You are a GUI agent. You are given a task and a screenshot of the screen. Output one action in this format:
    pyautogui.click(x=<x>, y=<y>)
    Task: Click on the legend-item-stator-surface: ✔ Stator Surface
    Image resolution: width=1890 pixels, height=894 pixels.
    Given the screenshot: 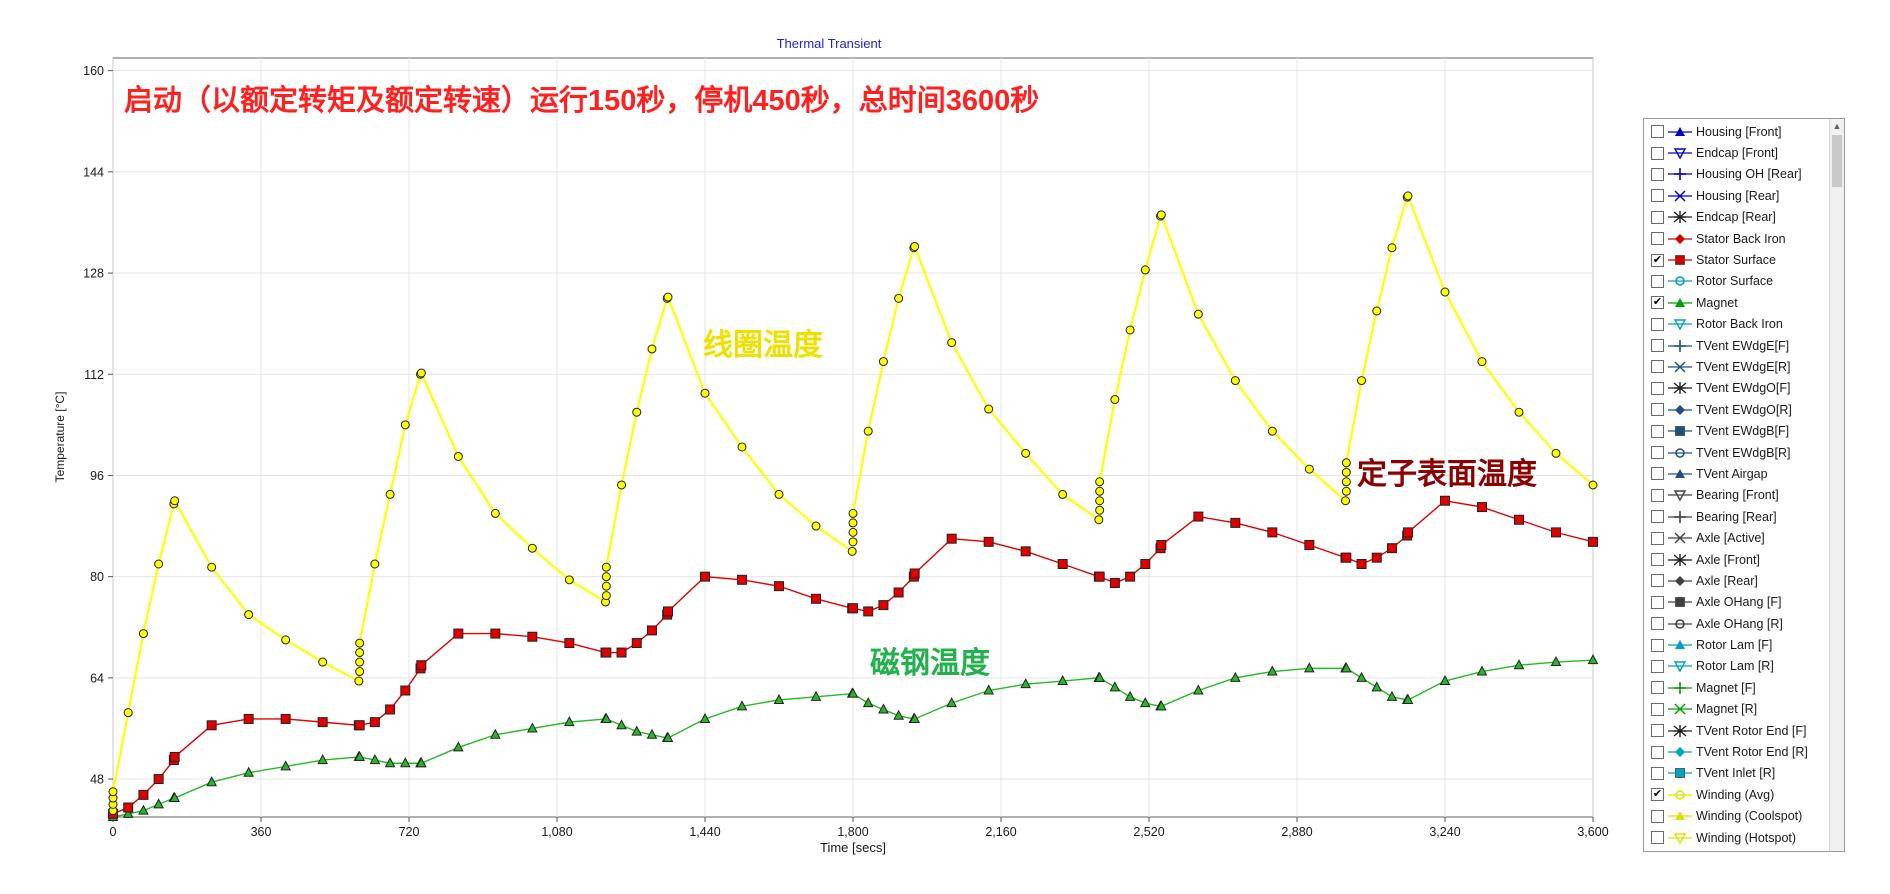 What is the action you would take?
    pyautogui.click(x=1735, y=259)
    